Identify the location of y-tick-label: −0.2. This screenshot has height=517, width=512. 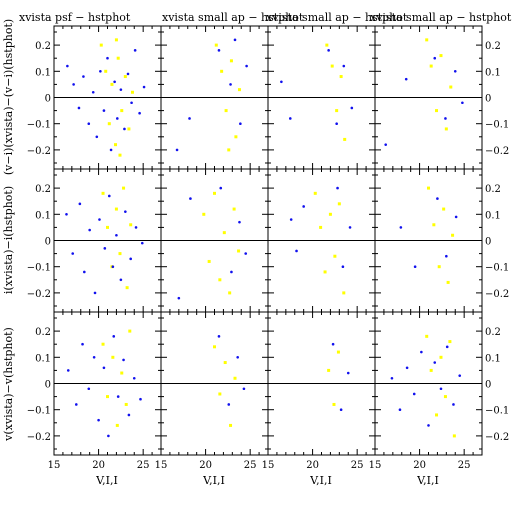
(39, 294).